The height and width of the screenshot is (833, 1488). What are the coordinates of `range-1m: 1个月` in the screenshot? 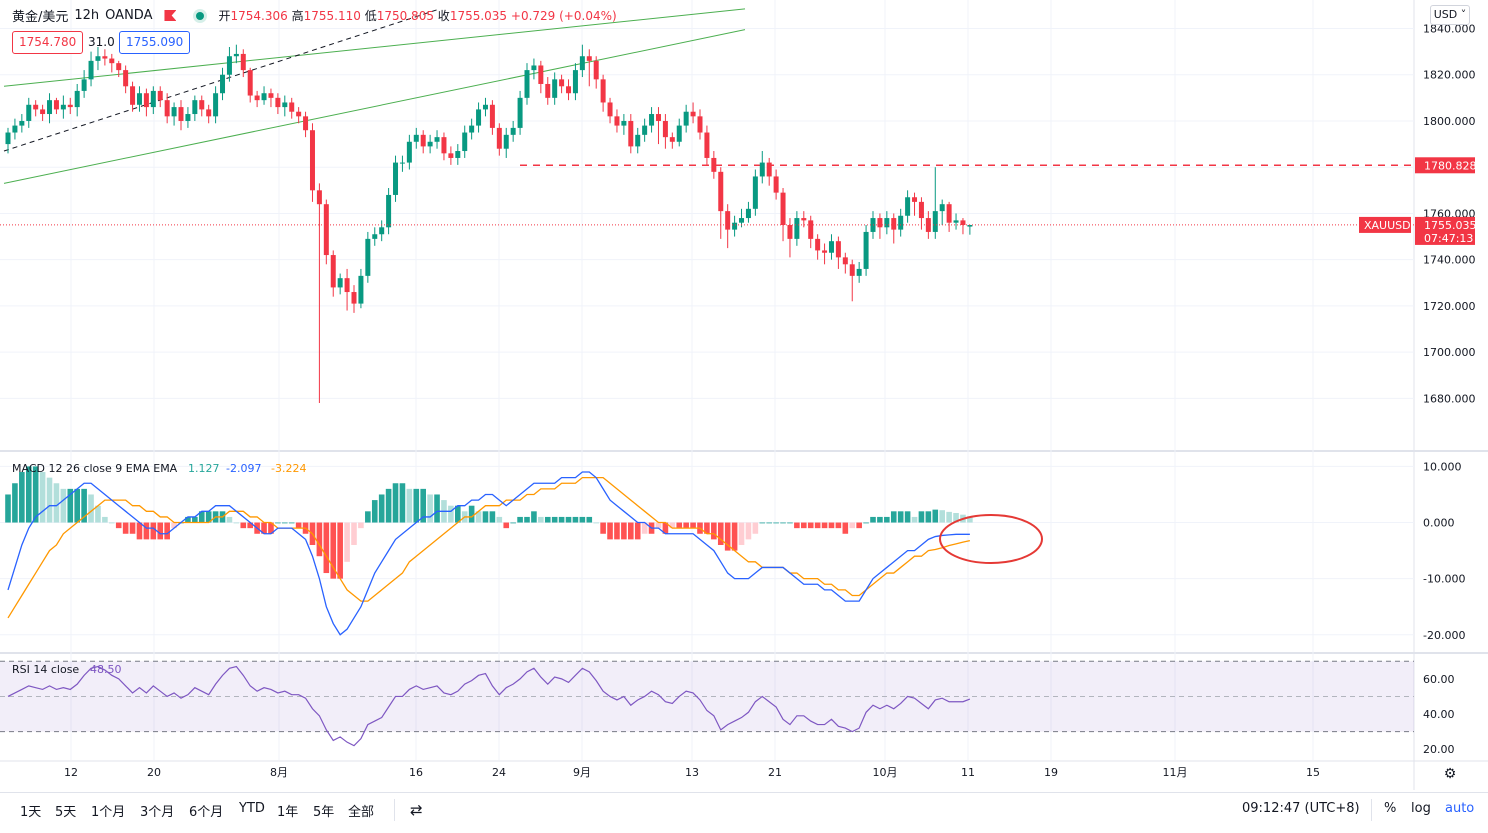 It's located at (108, 812).